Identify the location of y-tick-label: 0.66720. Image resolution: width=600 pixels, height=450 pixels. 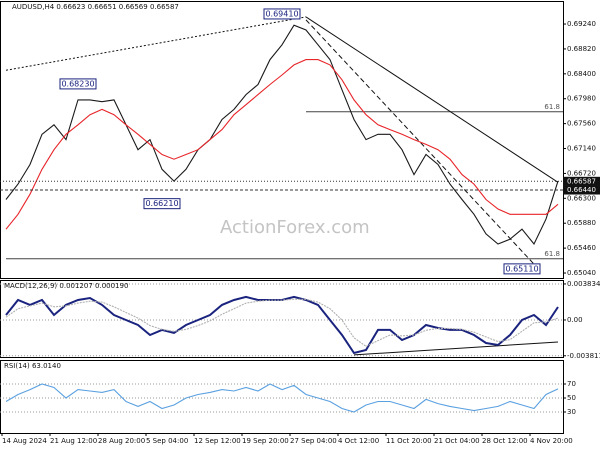
(581, 173).